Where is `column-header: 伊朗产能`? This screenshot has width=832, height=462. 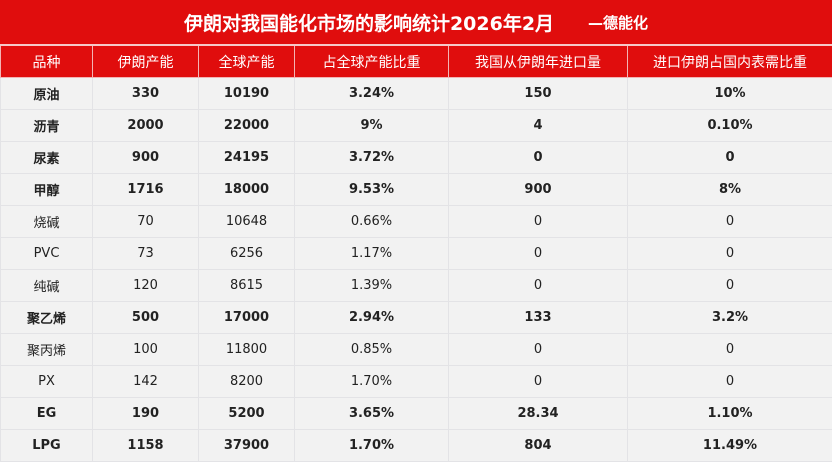 column-header: 伊朗产能 is located at coordinates (146, 61).